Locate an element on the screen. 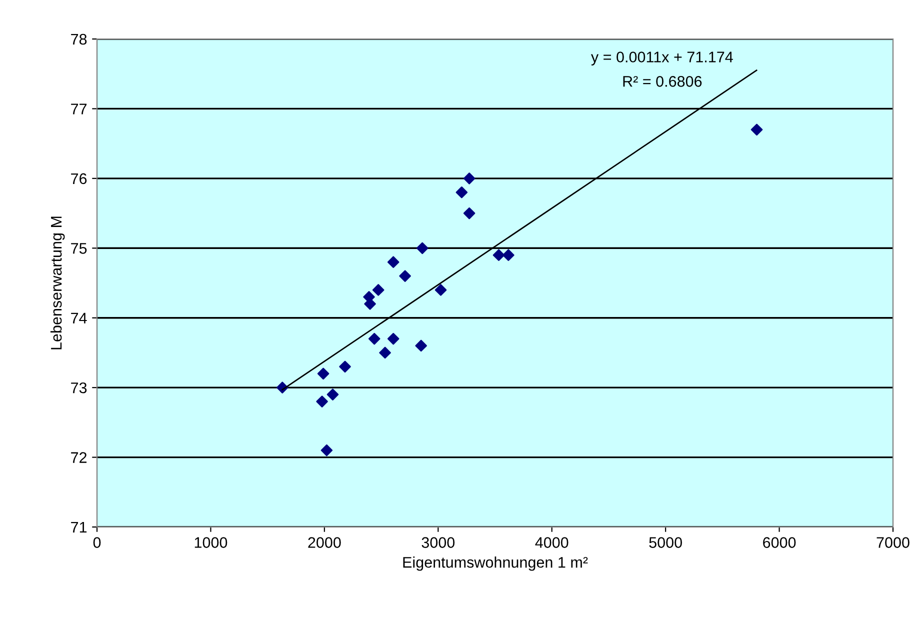 This screenshot has width=922, height=621. x-tick-label: 6000 is located at coordinates (779, 542).